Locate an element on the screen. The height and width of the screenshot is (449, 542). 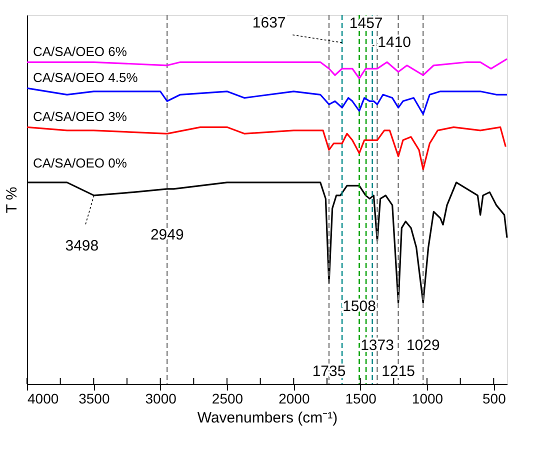
annotation: 3498 is located at coordinates (82, 245).